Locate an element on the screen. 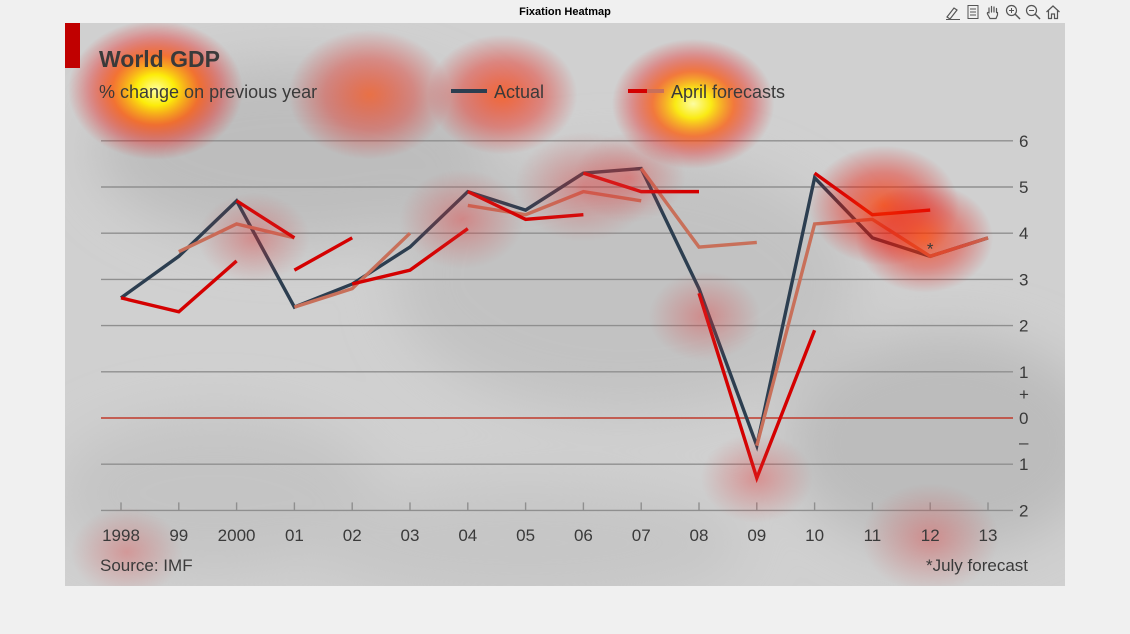  x-tick-label: 99 is located at coordinates (178, 535).